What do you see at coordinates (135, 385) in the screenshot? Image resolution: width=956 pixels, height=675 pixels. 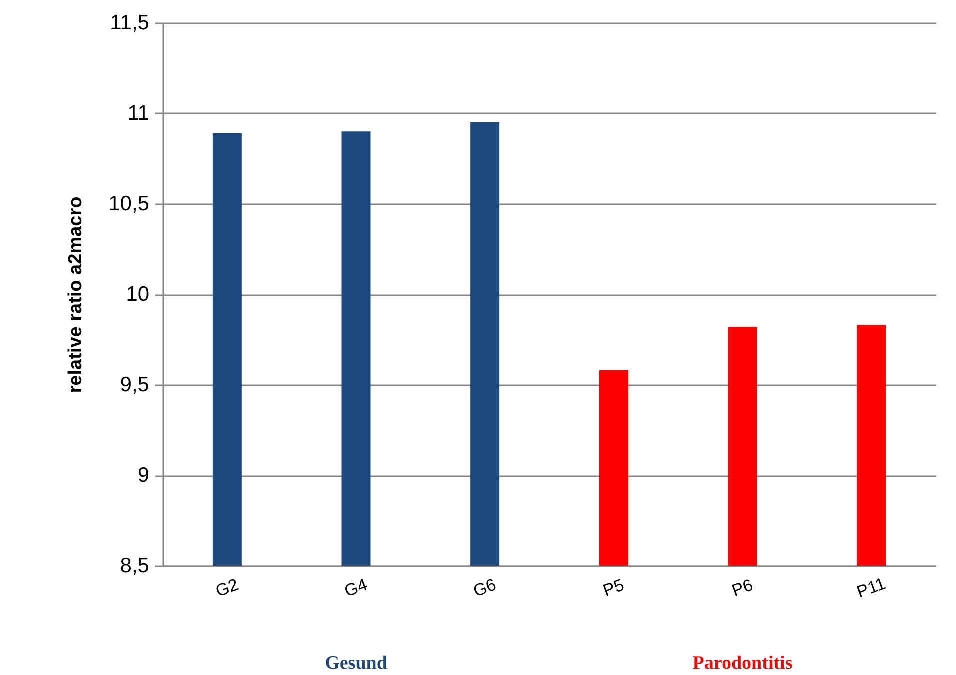 I see `y-tick-label: 9,5` at bounding box center [135, 385].